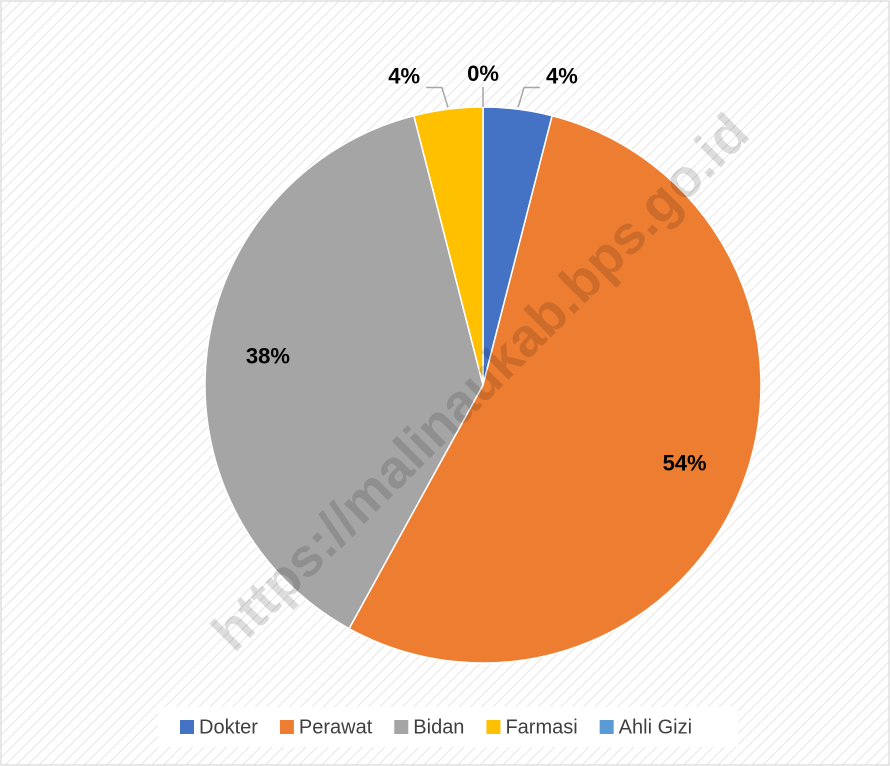  What do you see at coordinates (228, 727) in the screenshot?
I see `legend-label: Dokter` at bounding box center [228, 727].